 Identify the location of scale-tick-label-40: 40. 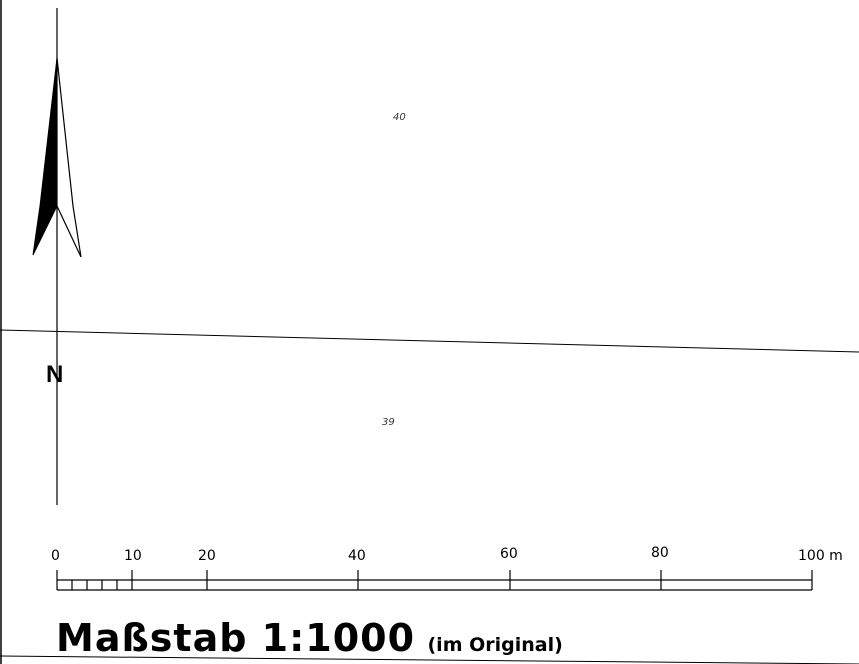
(357, 556).